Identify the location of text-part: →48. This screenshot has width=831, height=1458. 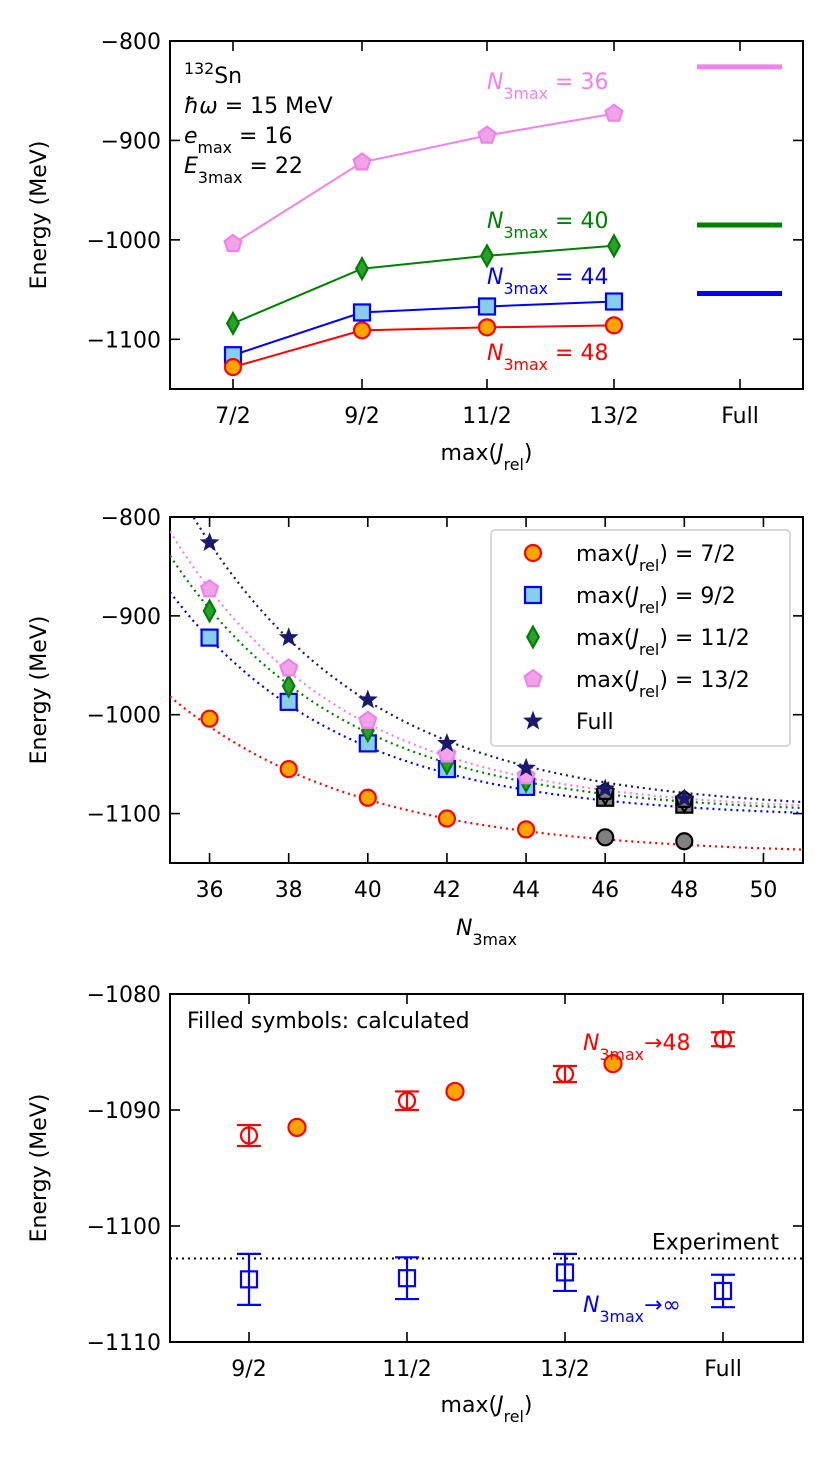
(667, 1043).